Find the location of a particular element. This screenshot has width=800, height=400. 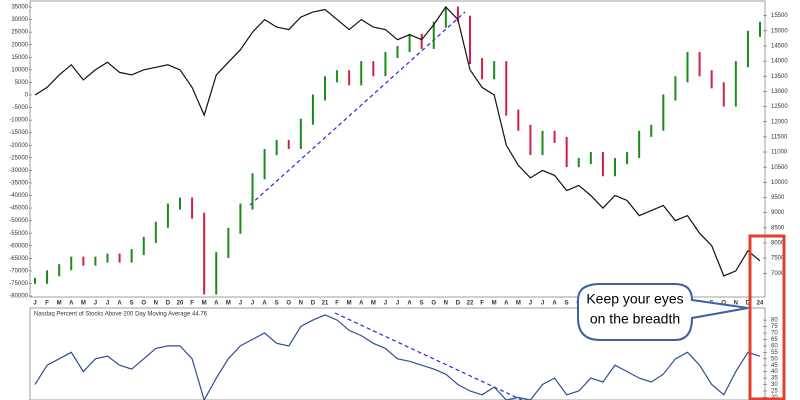

y-tick-label: 30000 is located at coordinates (19, 20).